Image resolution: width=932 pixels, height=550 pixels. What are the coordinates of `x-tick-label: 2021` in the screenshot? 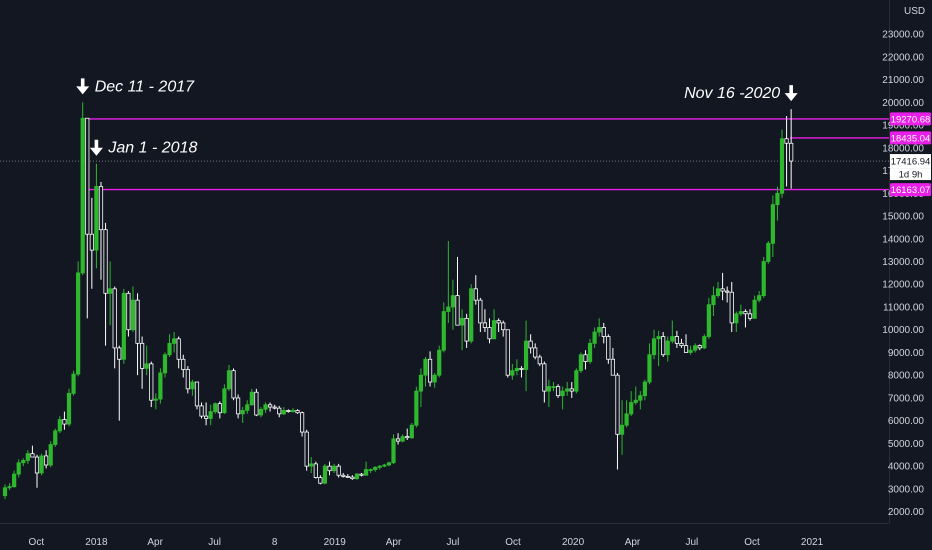 It's located at (812, 542).